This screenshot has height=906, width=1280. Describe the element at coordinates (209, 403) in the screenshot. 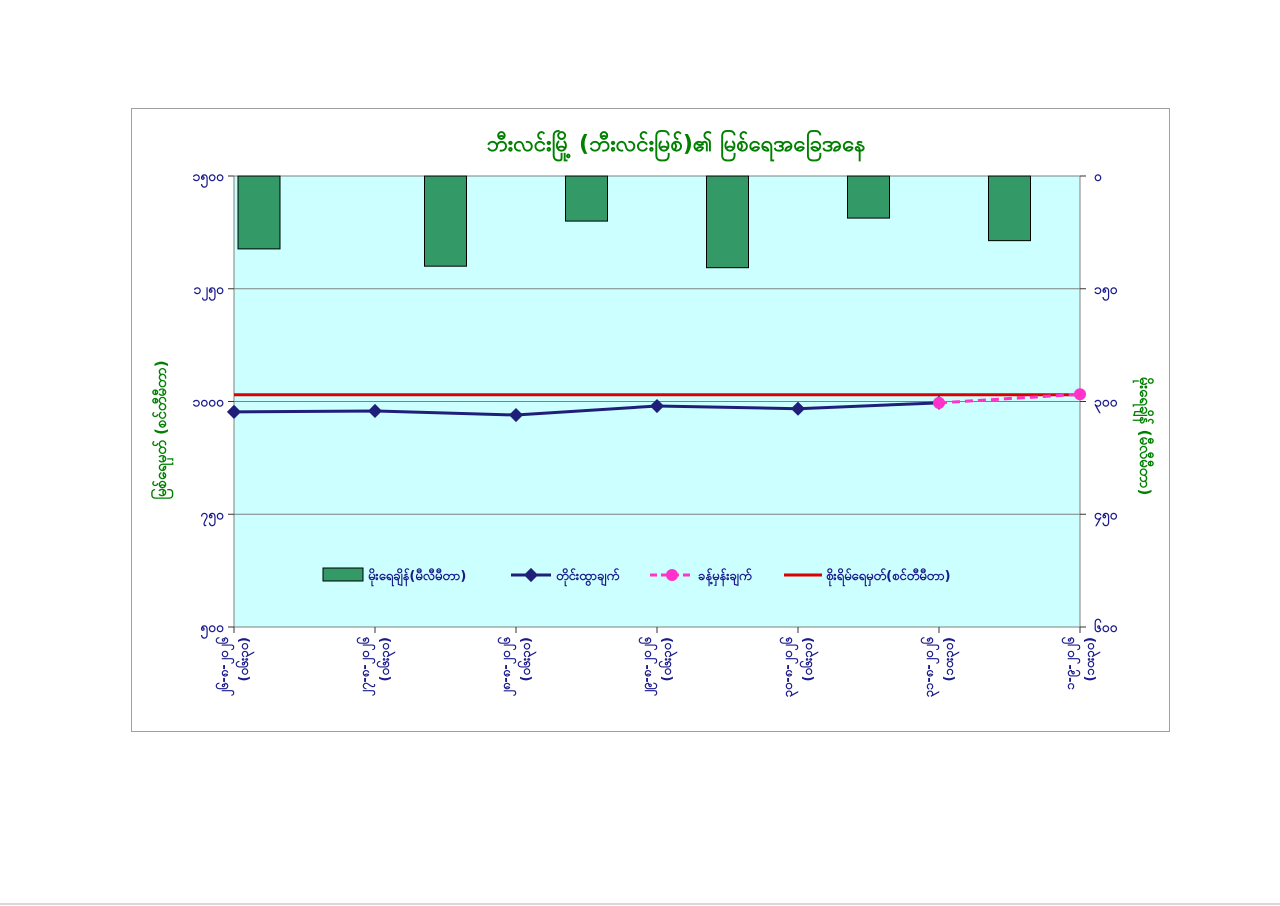

I see `y-left-tick-label: ၁၀၀၀` at that location.